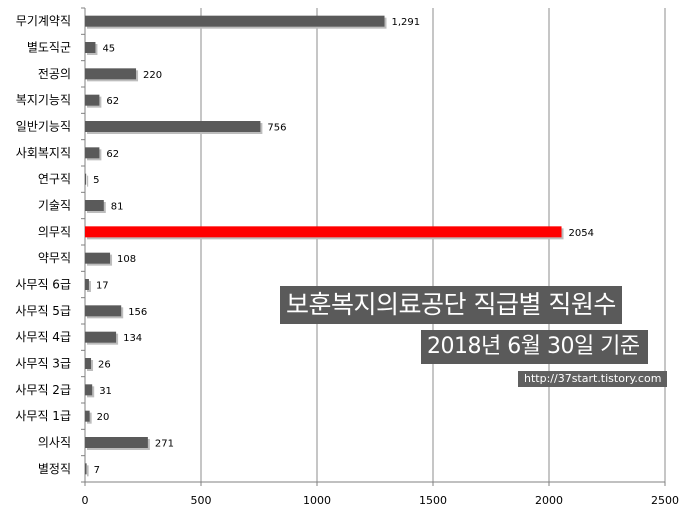 The image size is (682, 521). I want to click on x-tick-label: 1500, so click(433, 500).